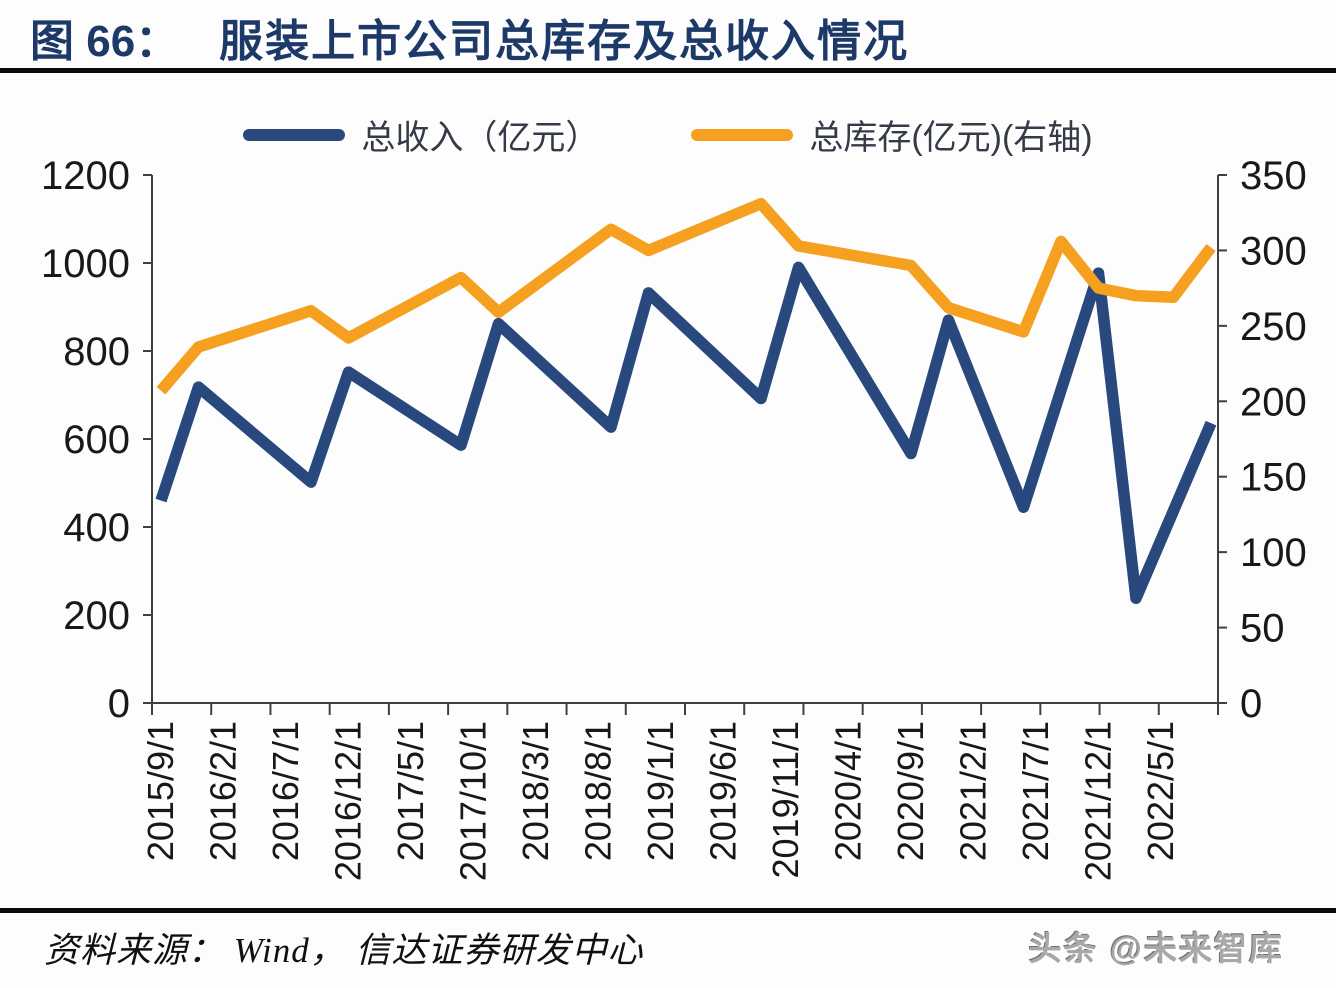 The width and height of the screenshot is (1336, 988). Describe the element at coordinates (223, 791) in the screenshot. I see `x-tick-label: 2016/2/1` at that location.